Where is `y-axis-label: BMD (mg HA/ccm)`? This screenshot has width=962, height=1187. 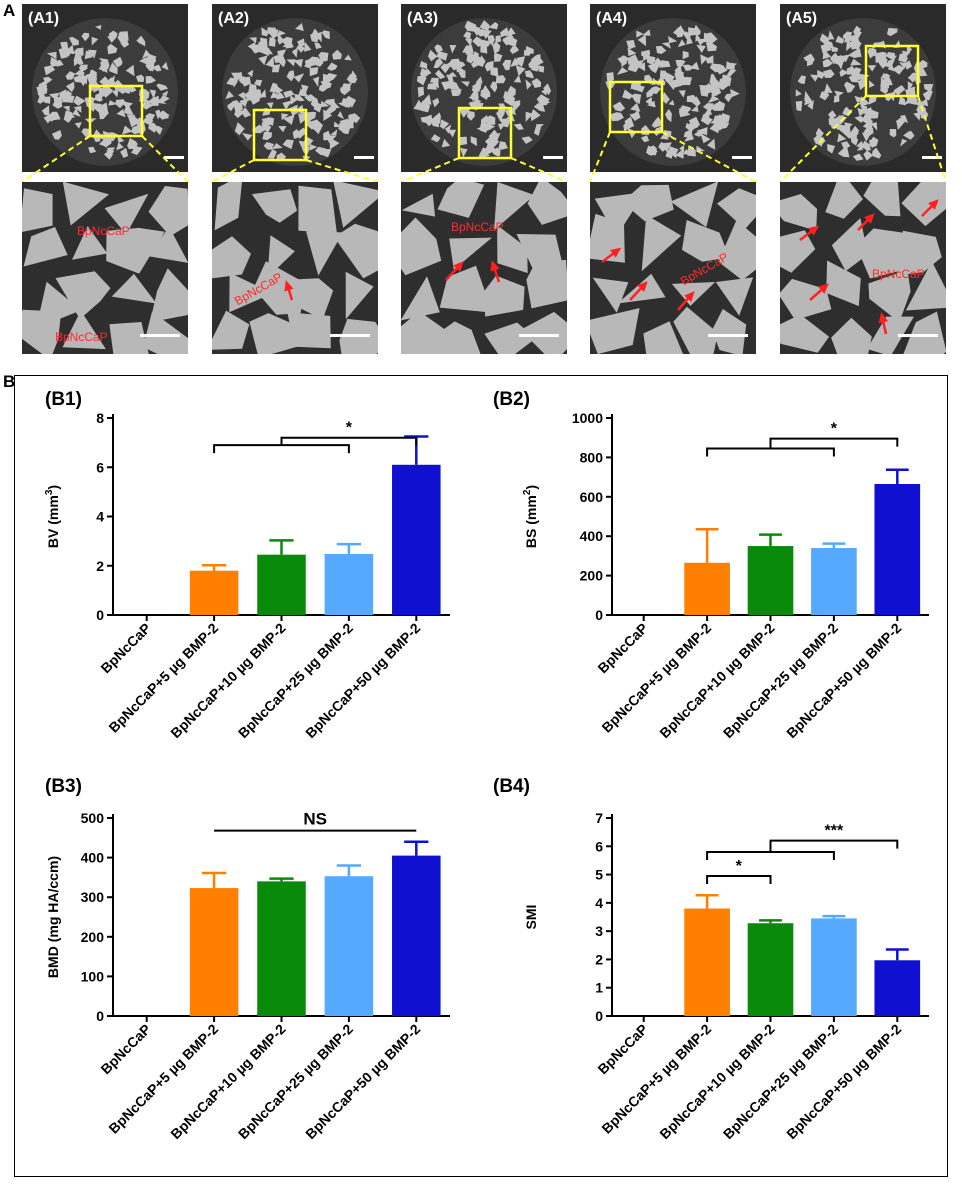 y-axis-label: BMD (mg HA/ccm) is located at coordinates (53, 917).